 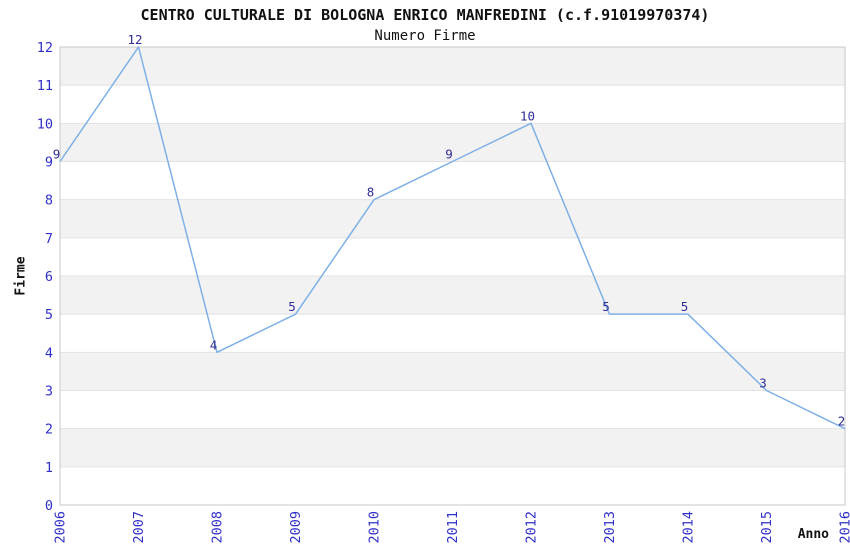 What do you see at coordinates (842, 421) in the screenshot?
I see `data-label: 2` at bounding box center [842, 421].